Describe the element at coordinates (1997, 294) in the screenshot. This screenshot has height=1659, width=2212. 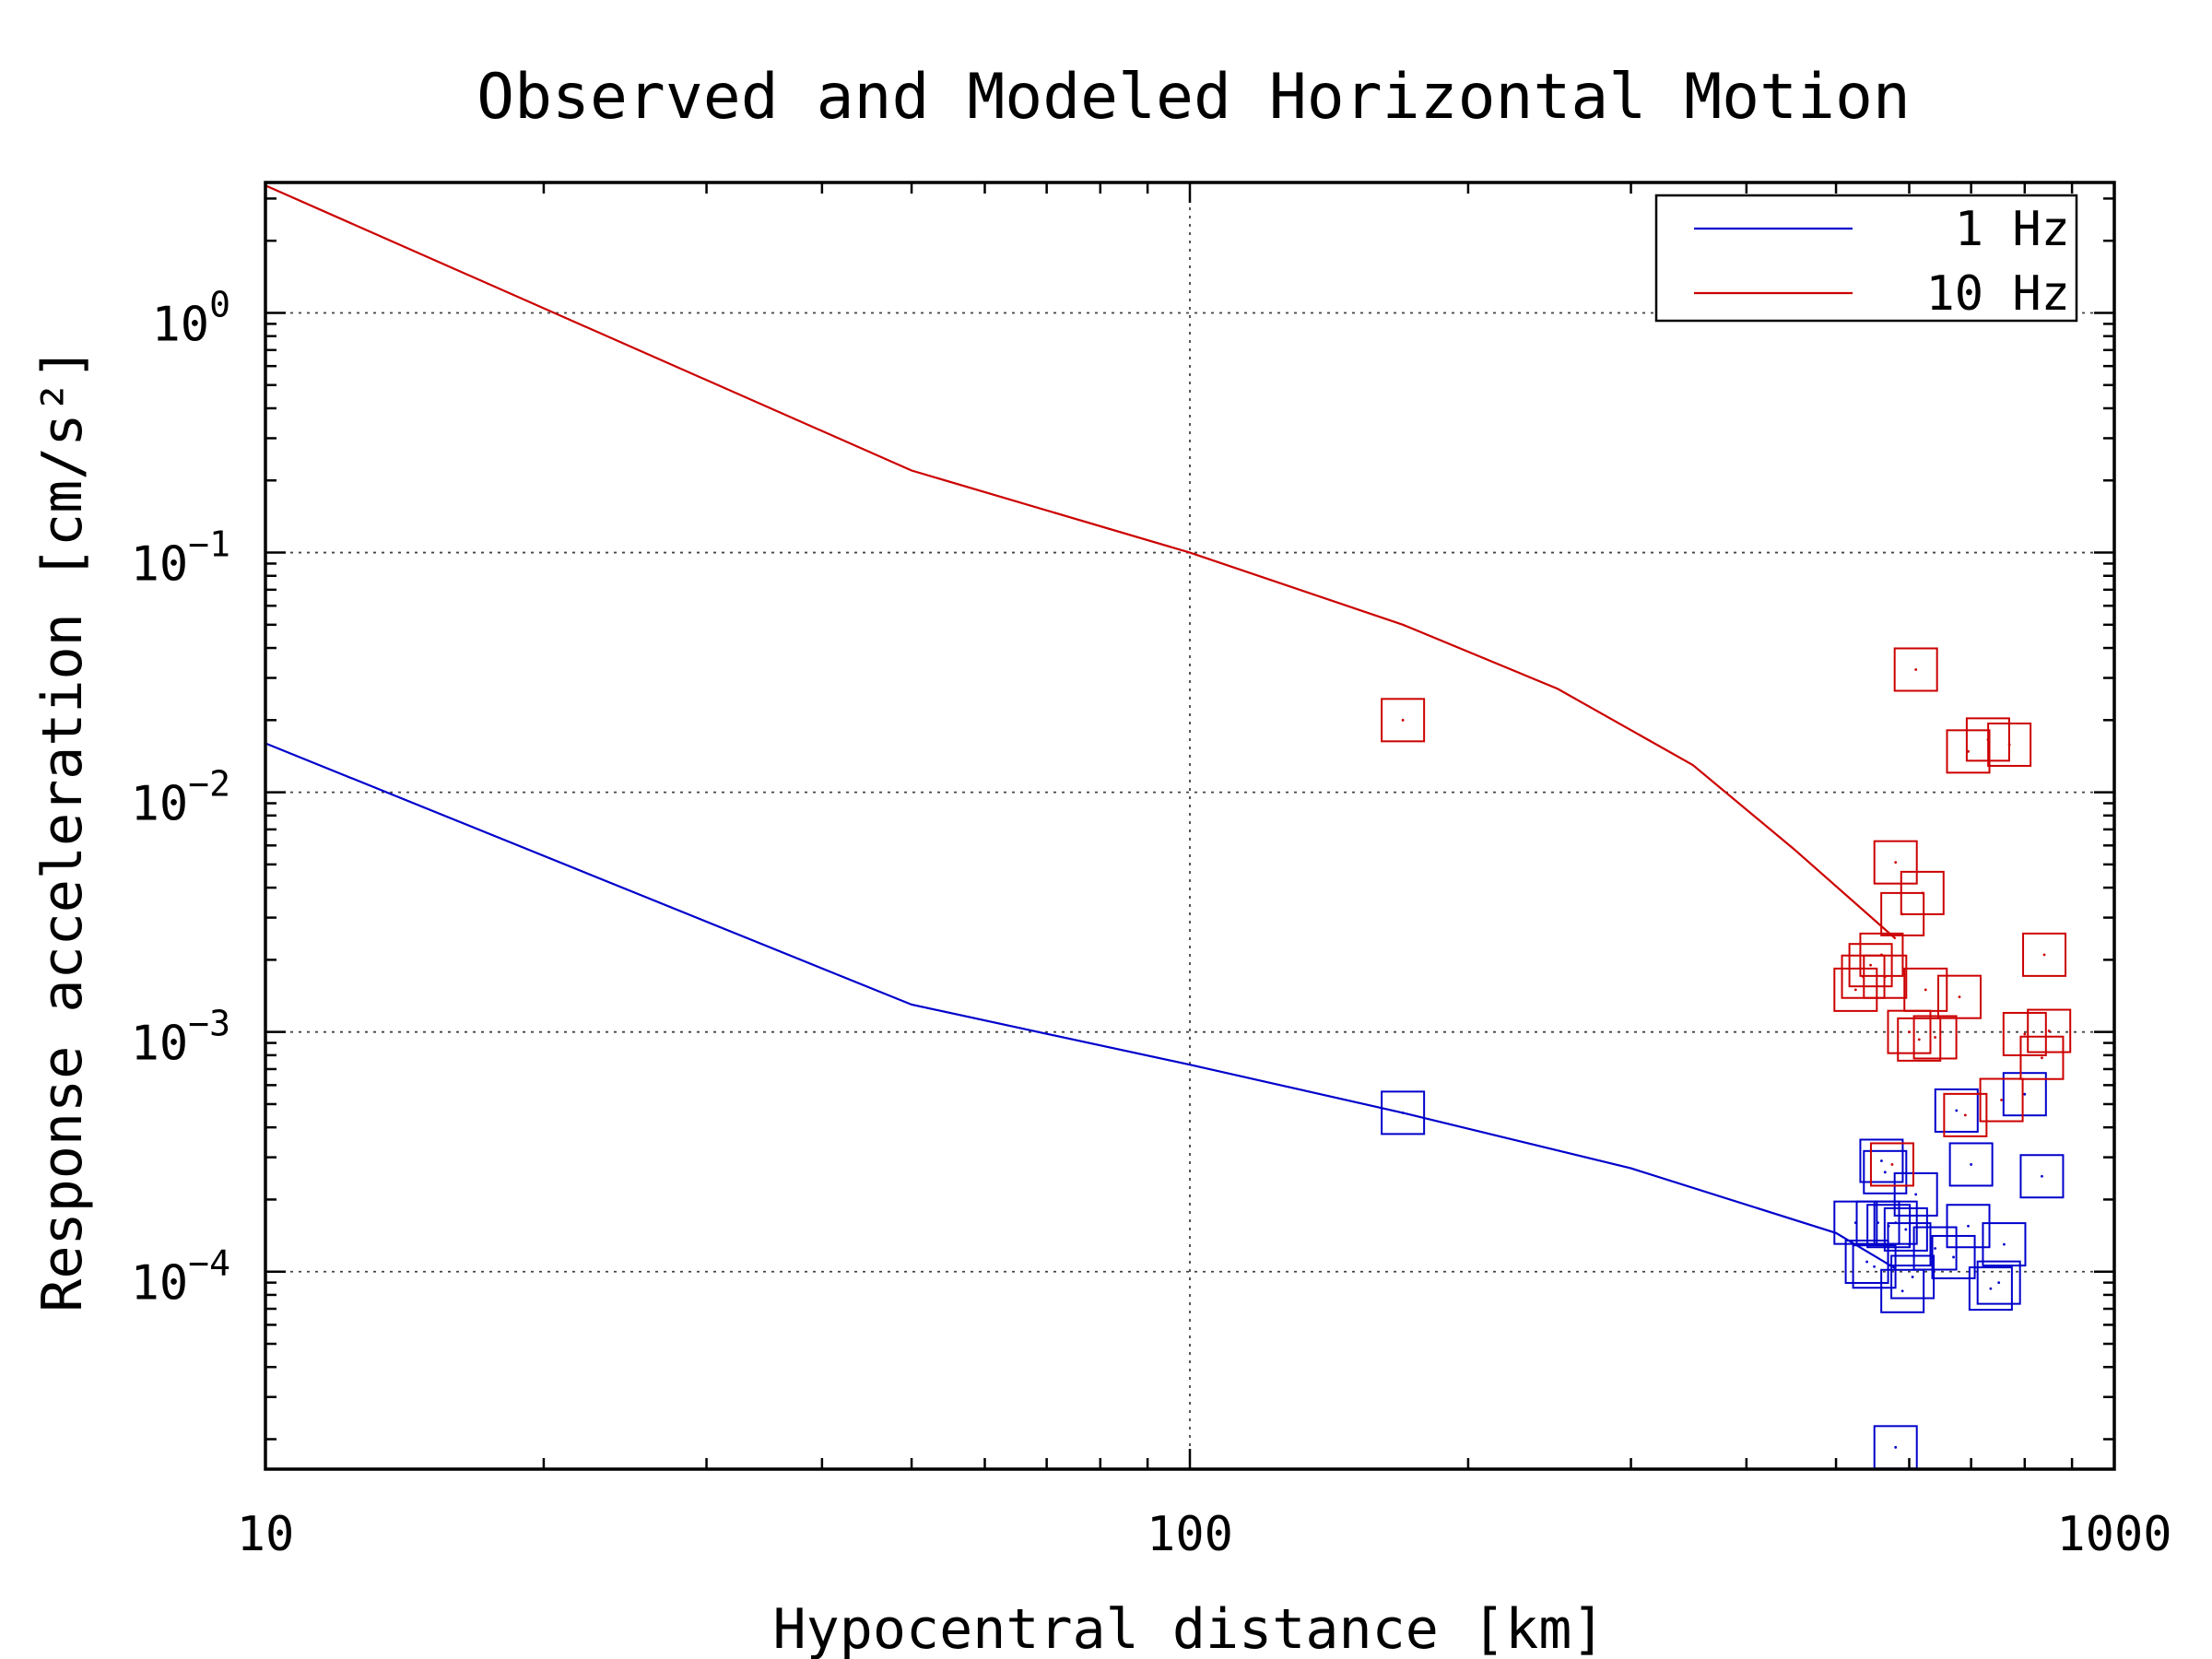
I see `legend-label: 10 Hz` at that location.